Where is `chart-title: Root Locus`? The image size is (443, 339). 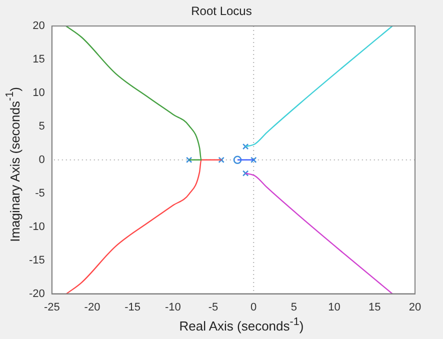
chart-title: Root Locus is located at coordinates (221, 11).